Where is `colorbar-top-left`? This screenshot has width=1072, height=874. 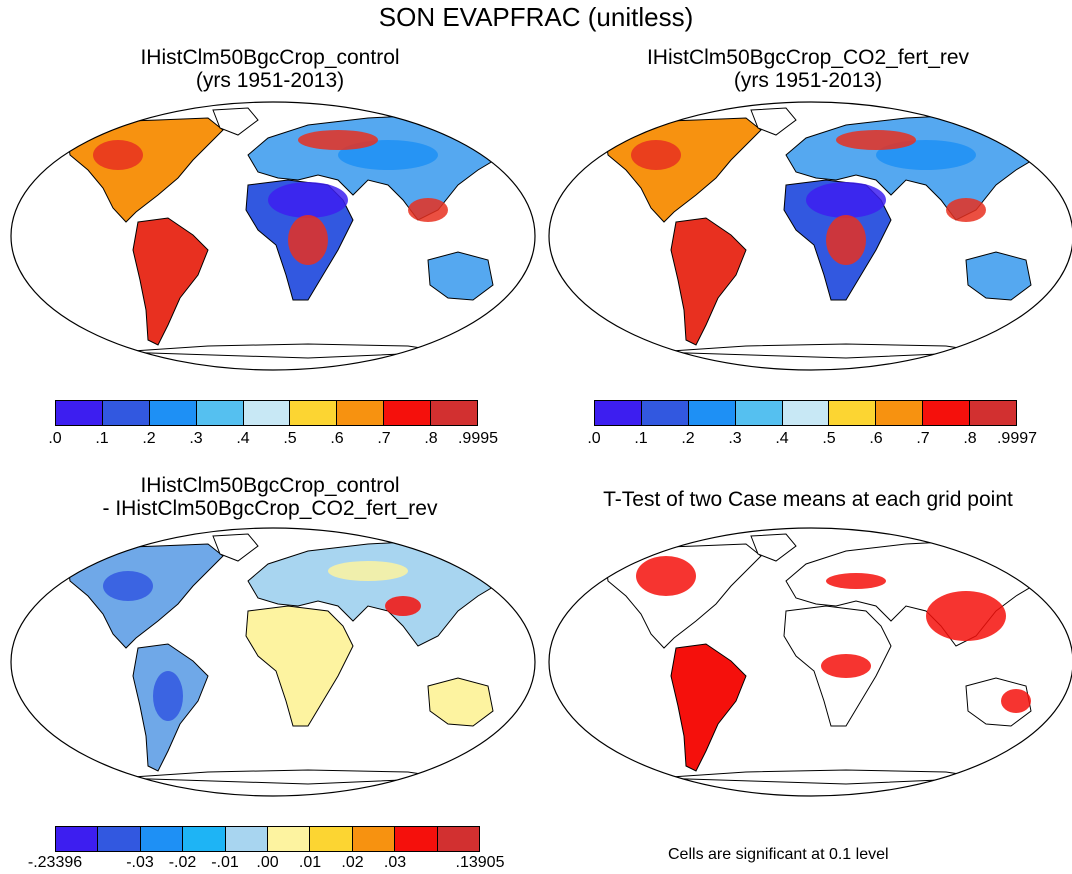
colorbar-top-left is located at coordinates (266, 413).